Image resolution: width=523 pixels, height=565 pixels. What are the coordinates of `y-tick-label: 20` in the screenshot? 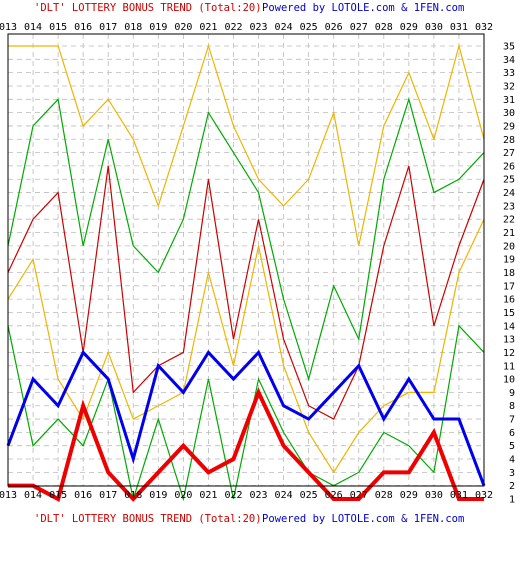 It's located at (509, 246).